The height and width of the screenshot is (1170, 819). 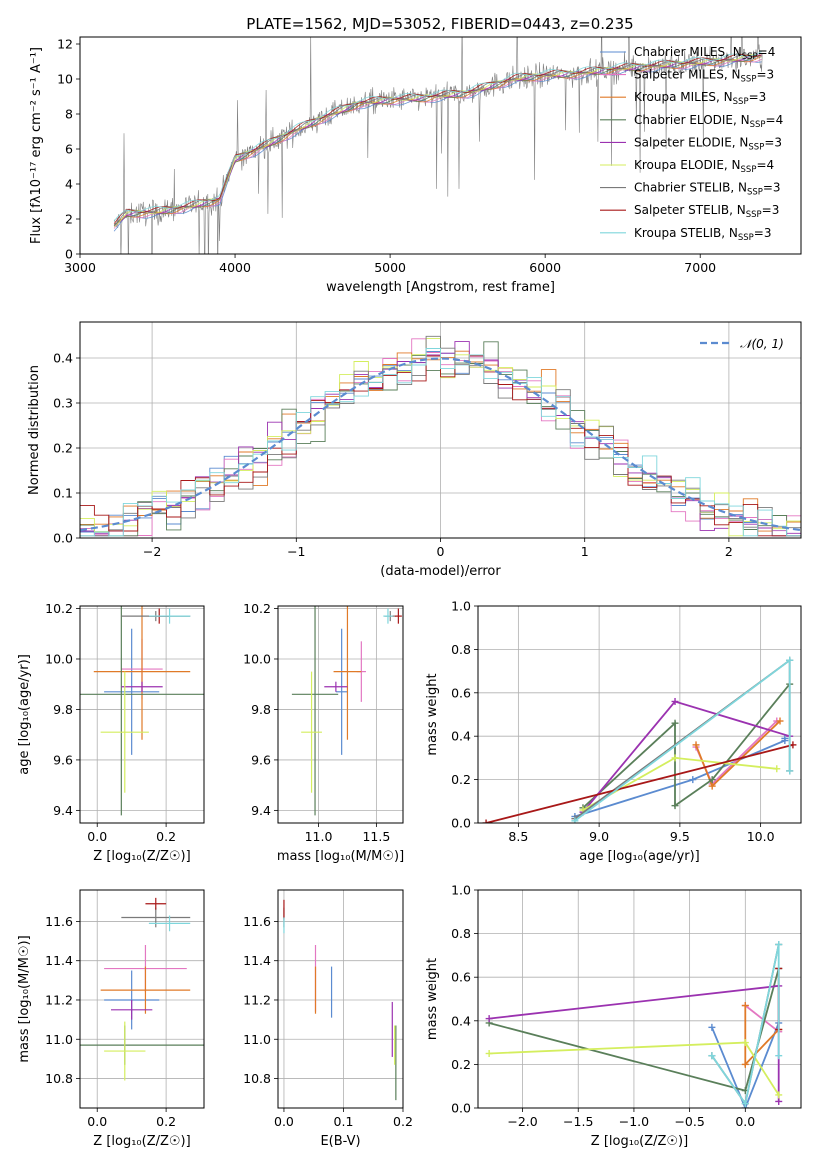 What do you see at coordinates (63, 403) in the screenshot?
I see `y-tick-label: 0.3` at bounding box center [63, 403].